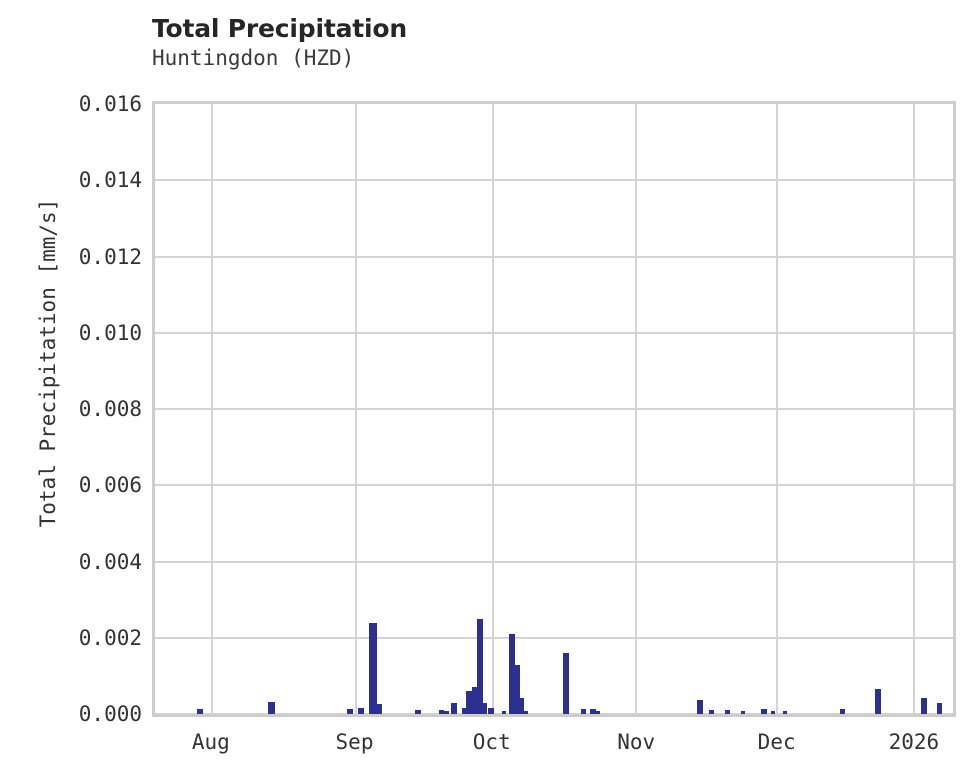  I want to click on chart-header: Total Precipitation Huntingdon (HZD), so click(502, 43).